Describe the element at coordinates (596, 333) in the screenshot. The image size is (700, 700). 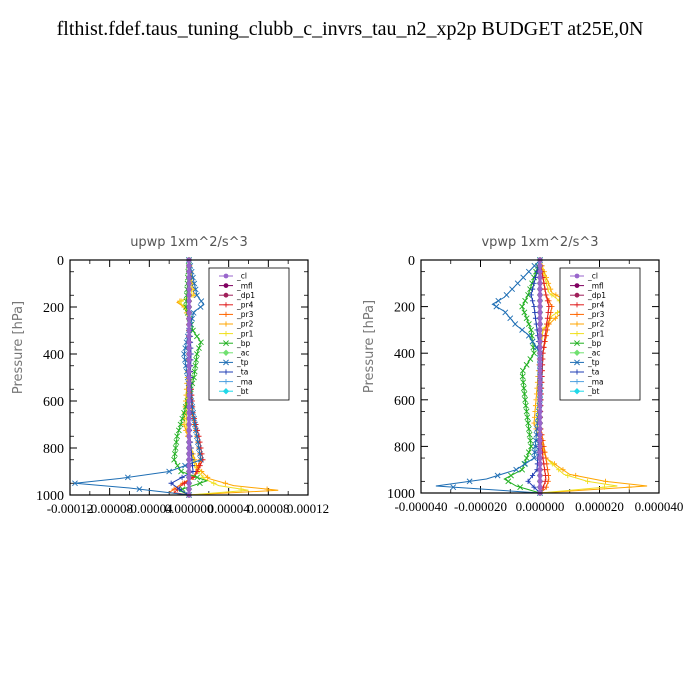
I see `legend-label: _pr1` at that location.